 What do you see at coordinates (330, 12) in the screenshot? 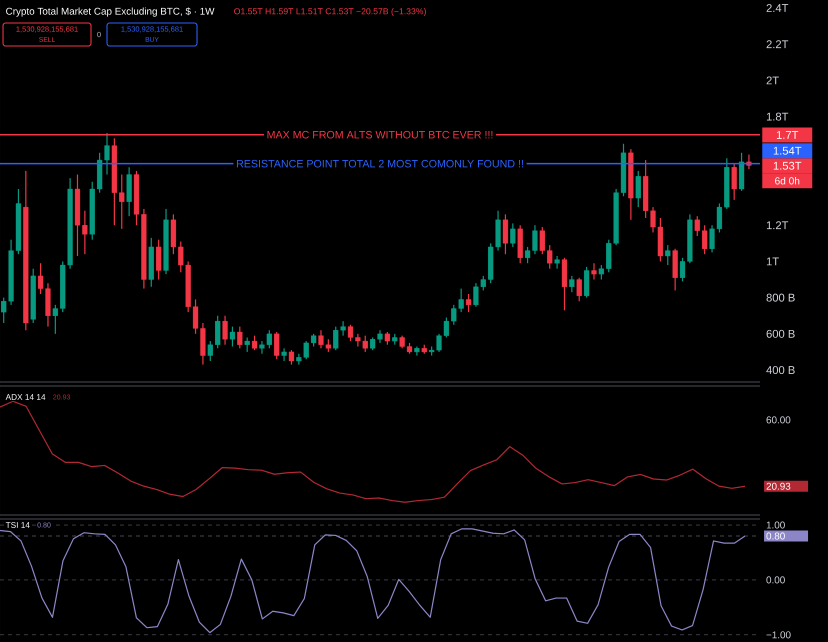
I see `chart-subtitle: O1.55T H1.59T L1.51T C1.53T −20.57B (−1.33%)` at bounding box center [330, 12].